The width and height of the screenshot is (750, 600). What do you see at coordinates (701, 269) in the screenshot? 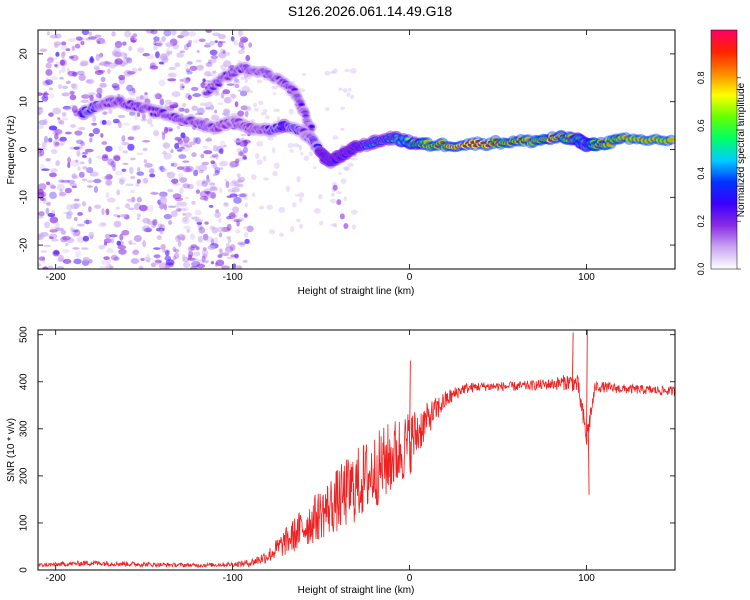
I see `colorbar-tick-label: 0.0` at bounding box center [701, 269].